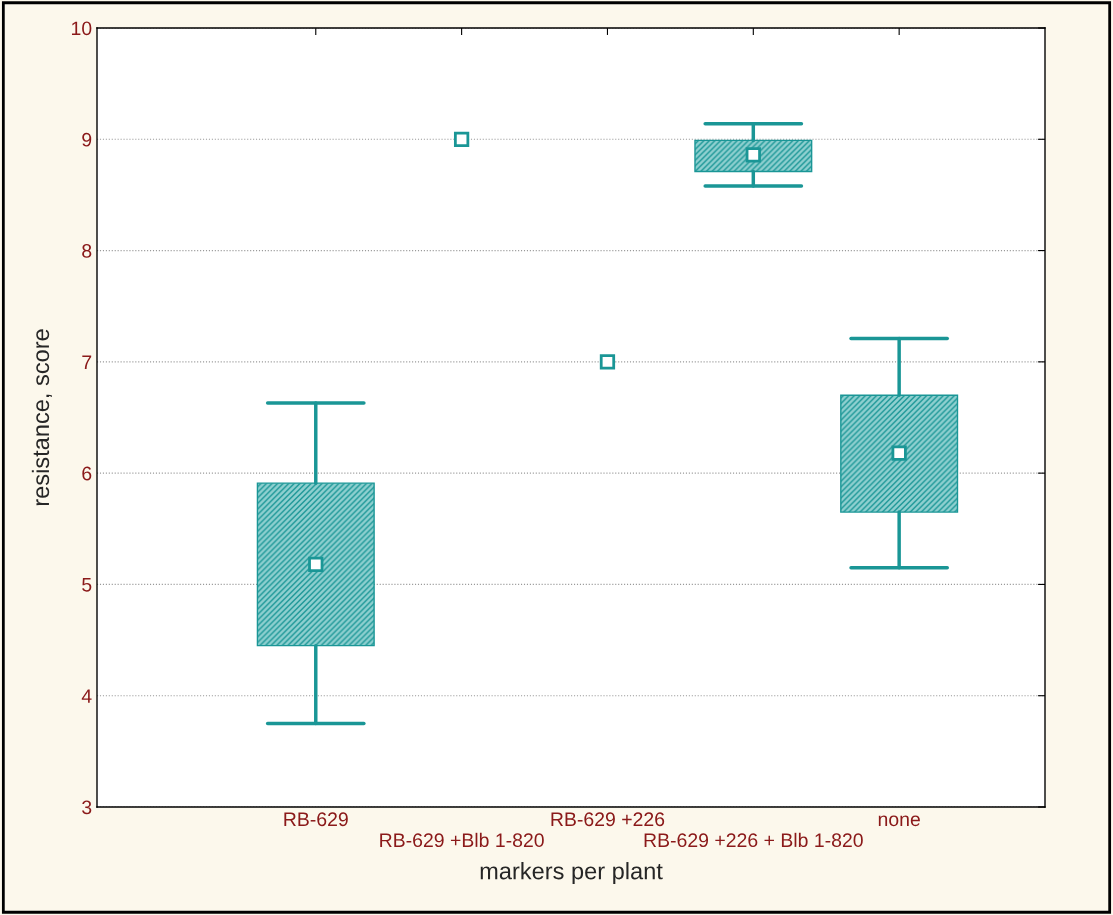 The width and height of the screenshot is (1113, 915). I want to click on x-tick-label: none, so click(899, 821).